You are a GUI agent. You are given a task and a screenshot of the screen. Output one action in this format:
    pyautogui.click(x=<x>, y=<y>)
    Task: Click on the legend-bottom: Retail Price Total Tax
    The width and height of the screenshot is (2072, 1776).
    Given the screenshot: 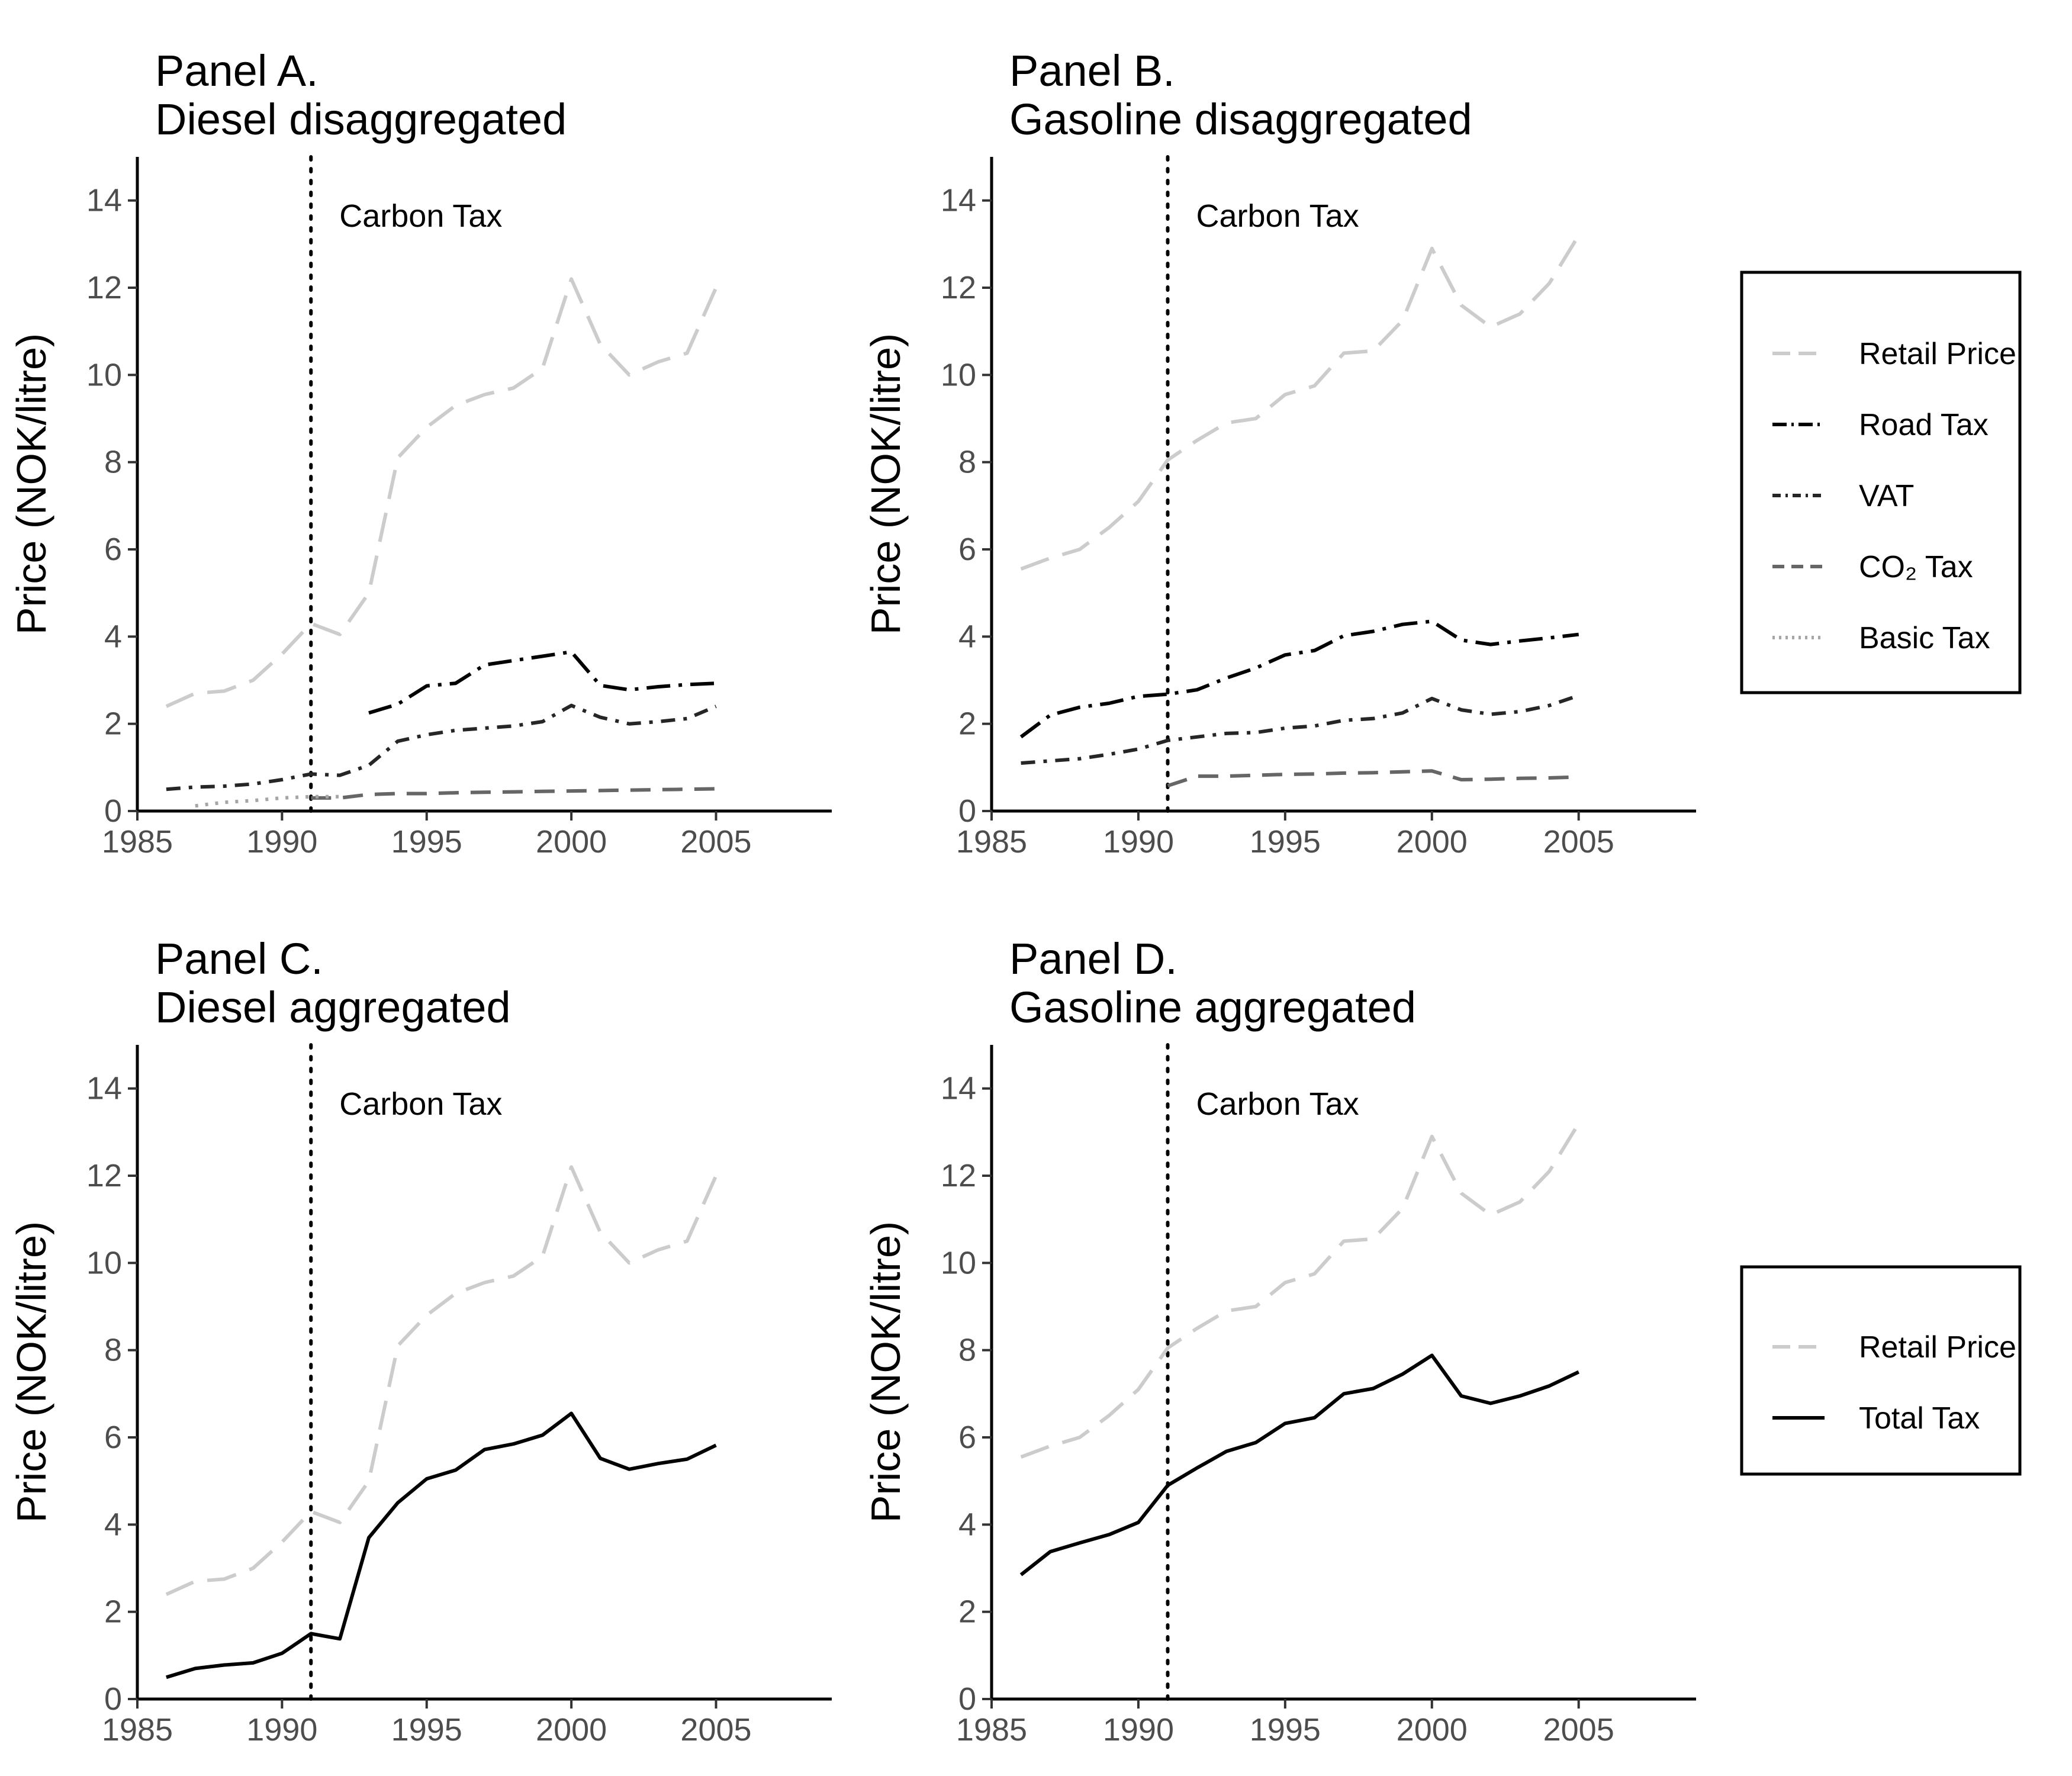 What is the action you would take?
    pyautogui.click(x=1881, y=1370)
    